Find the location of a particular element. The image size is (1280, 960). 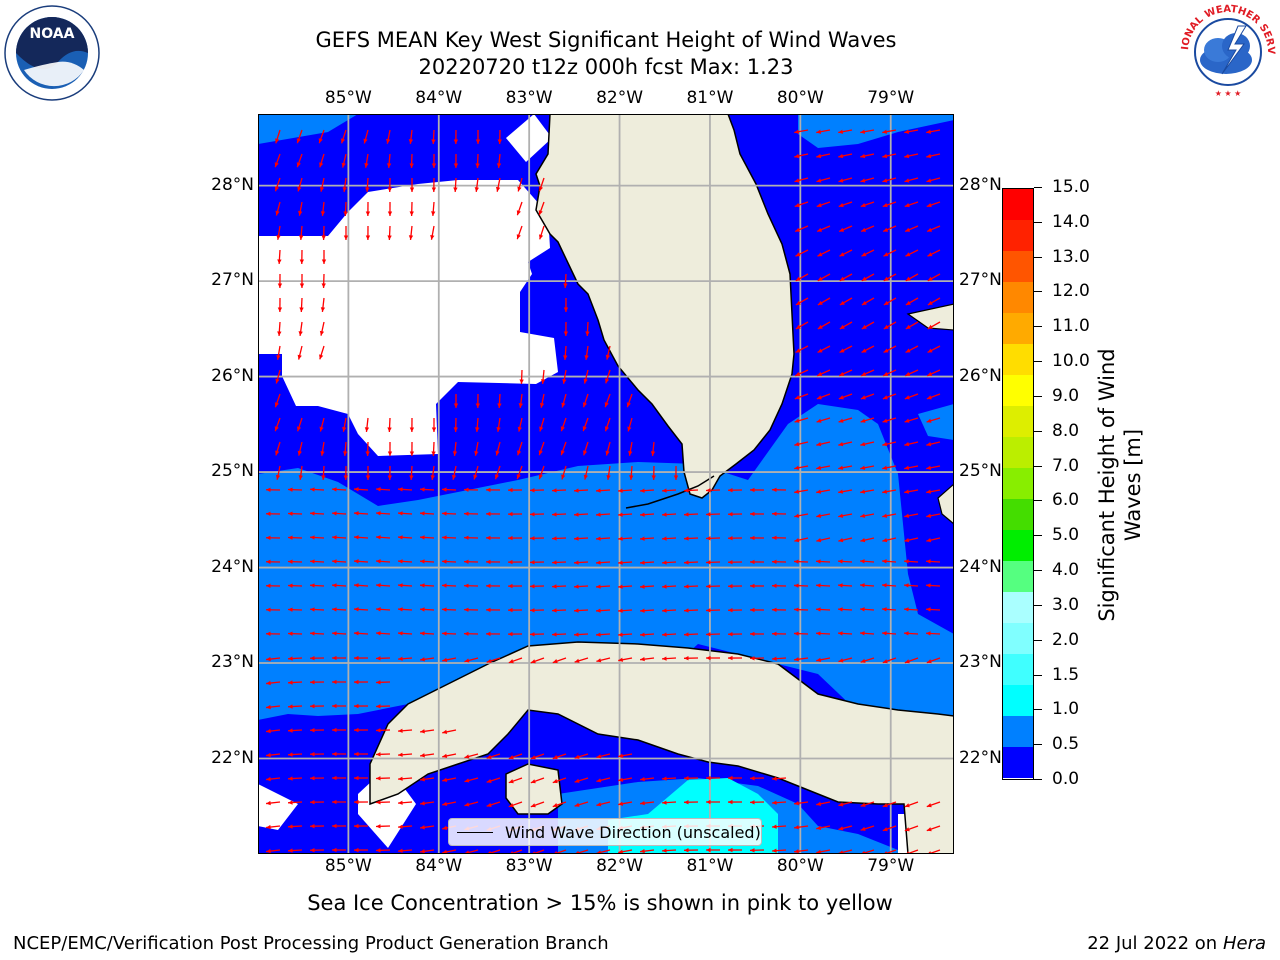

lat-tick-right-4: 24°N is located at coordinates (980, 566).